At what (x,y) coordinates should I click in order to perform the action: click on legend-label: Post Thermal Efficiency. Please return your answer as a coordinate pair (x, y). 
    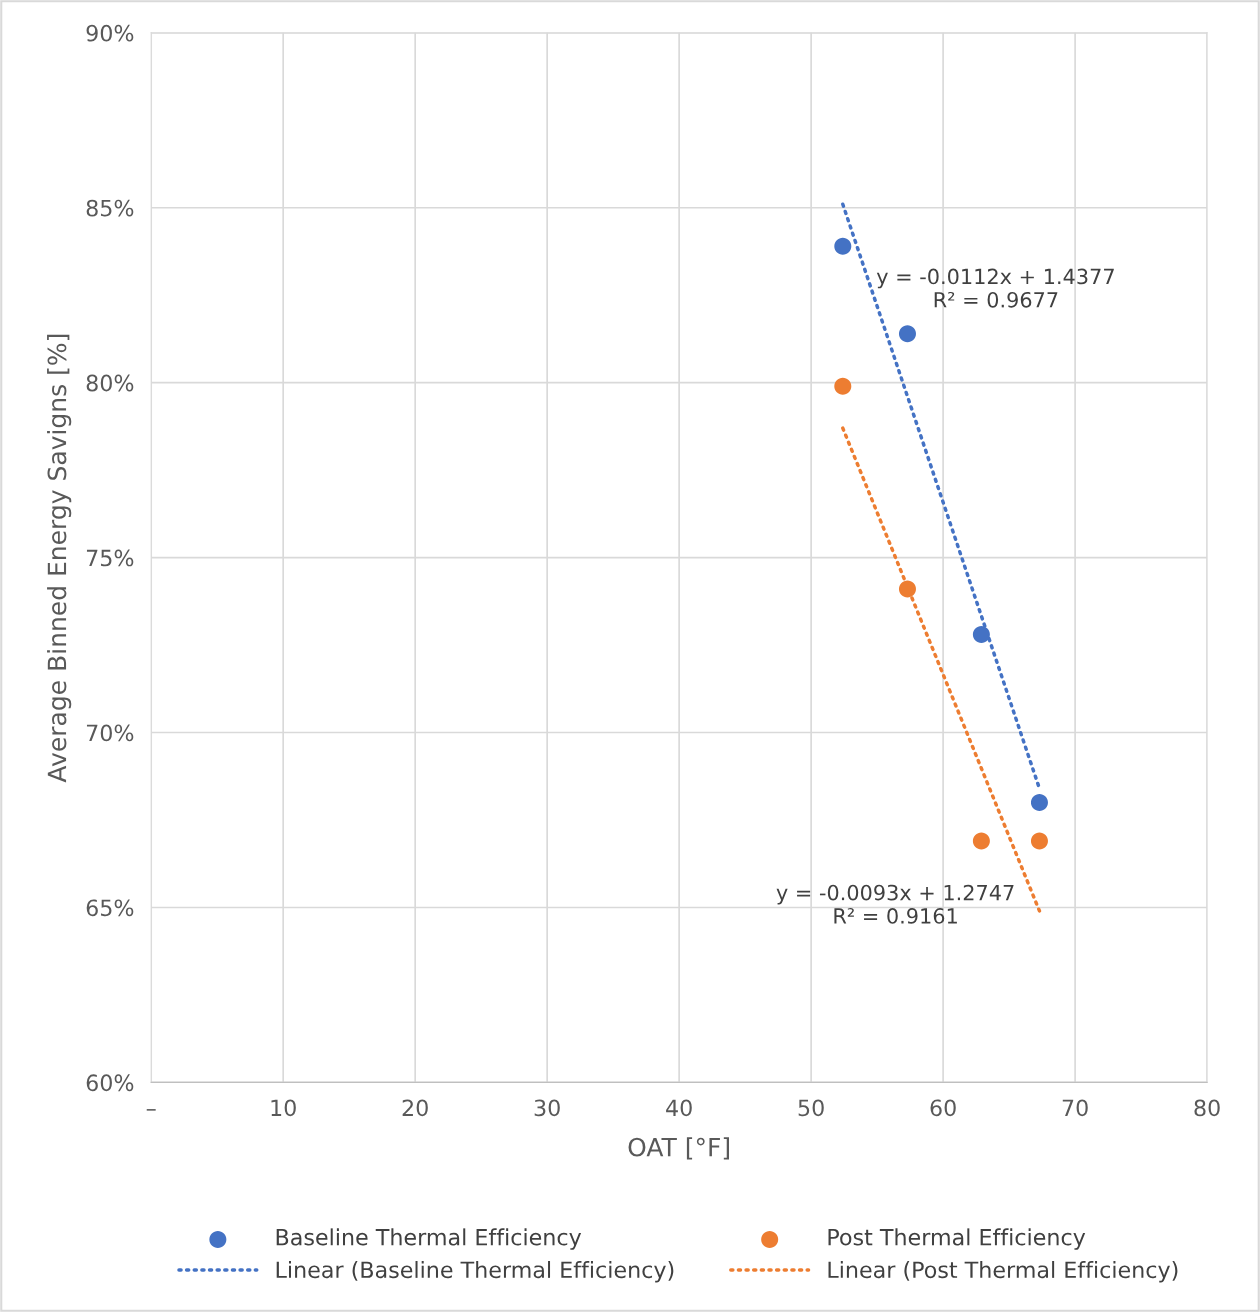
    Looking at the image, I should click on (957, 1239).